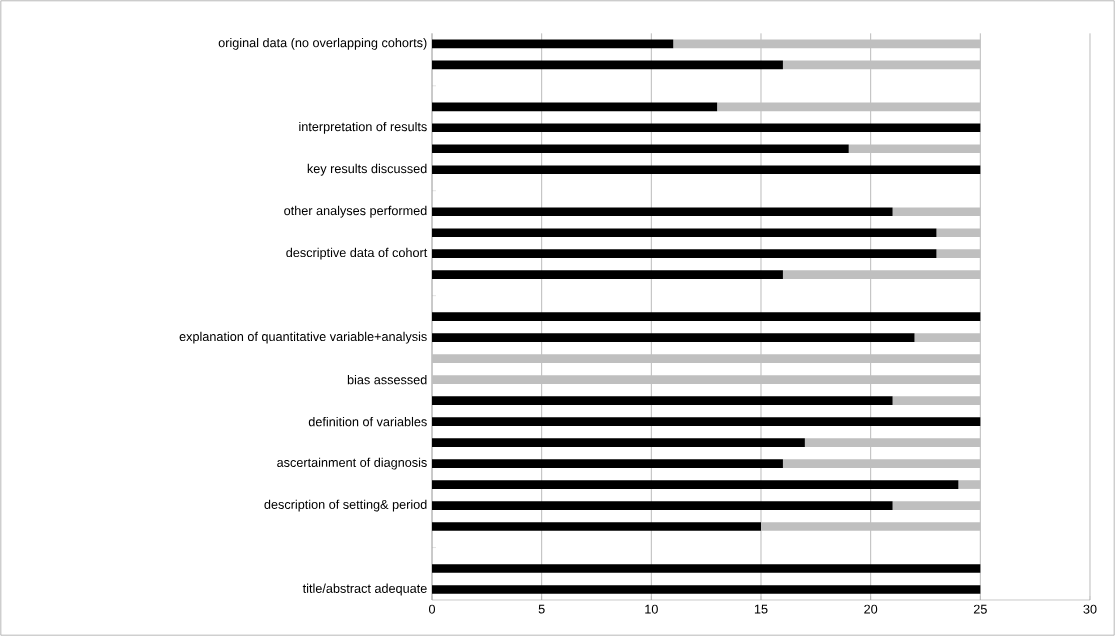 The height and width of the screenshot is (636, 1115). I want to click on y-tick-label: descriptive data of cohort, so click(357, 253).